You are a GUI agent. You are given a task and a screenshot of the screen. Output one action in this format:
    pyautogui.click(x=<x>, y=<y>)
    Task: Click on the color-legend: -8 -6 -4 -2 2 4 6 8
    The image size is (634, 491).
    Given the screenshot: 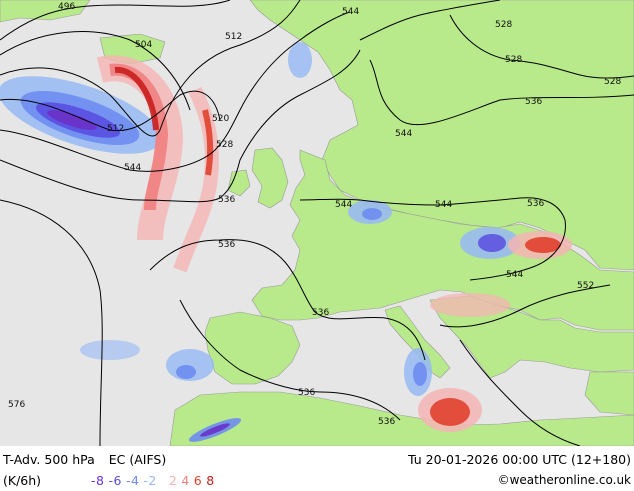 What is the action you would take?
    pyautogui.click(x=155, y=480)
    